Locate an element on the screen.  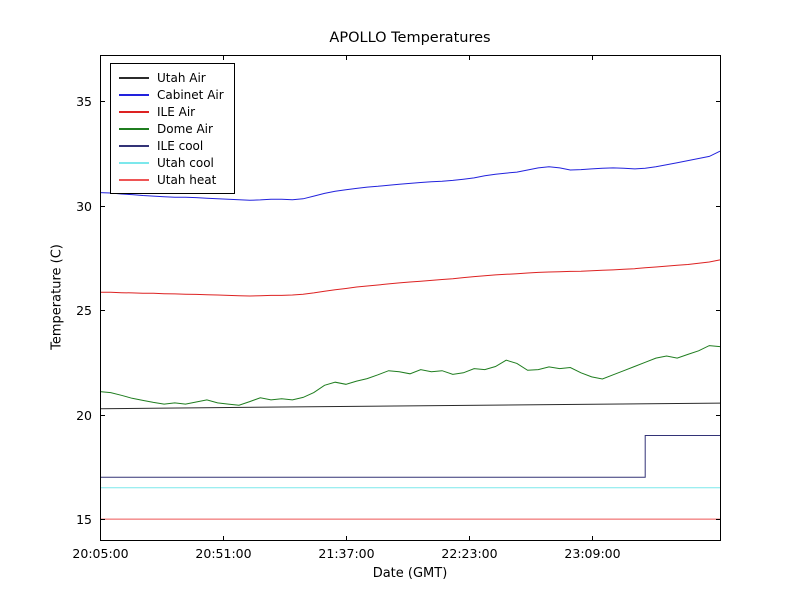
series-line-ile-cool is located at coordinates (410, 456).